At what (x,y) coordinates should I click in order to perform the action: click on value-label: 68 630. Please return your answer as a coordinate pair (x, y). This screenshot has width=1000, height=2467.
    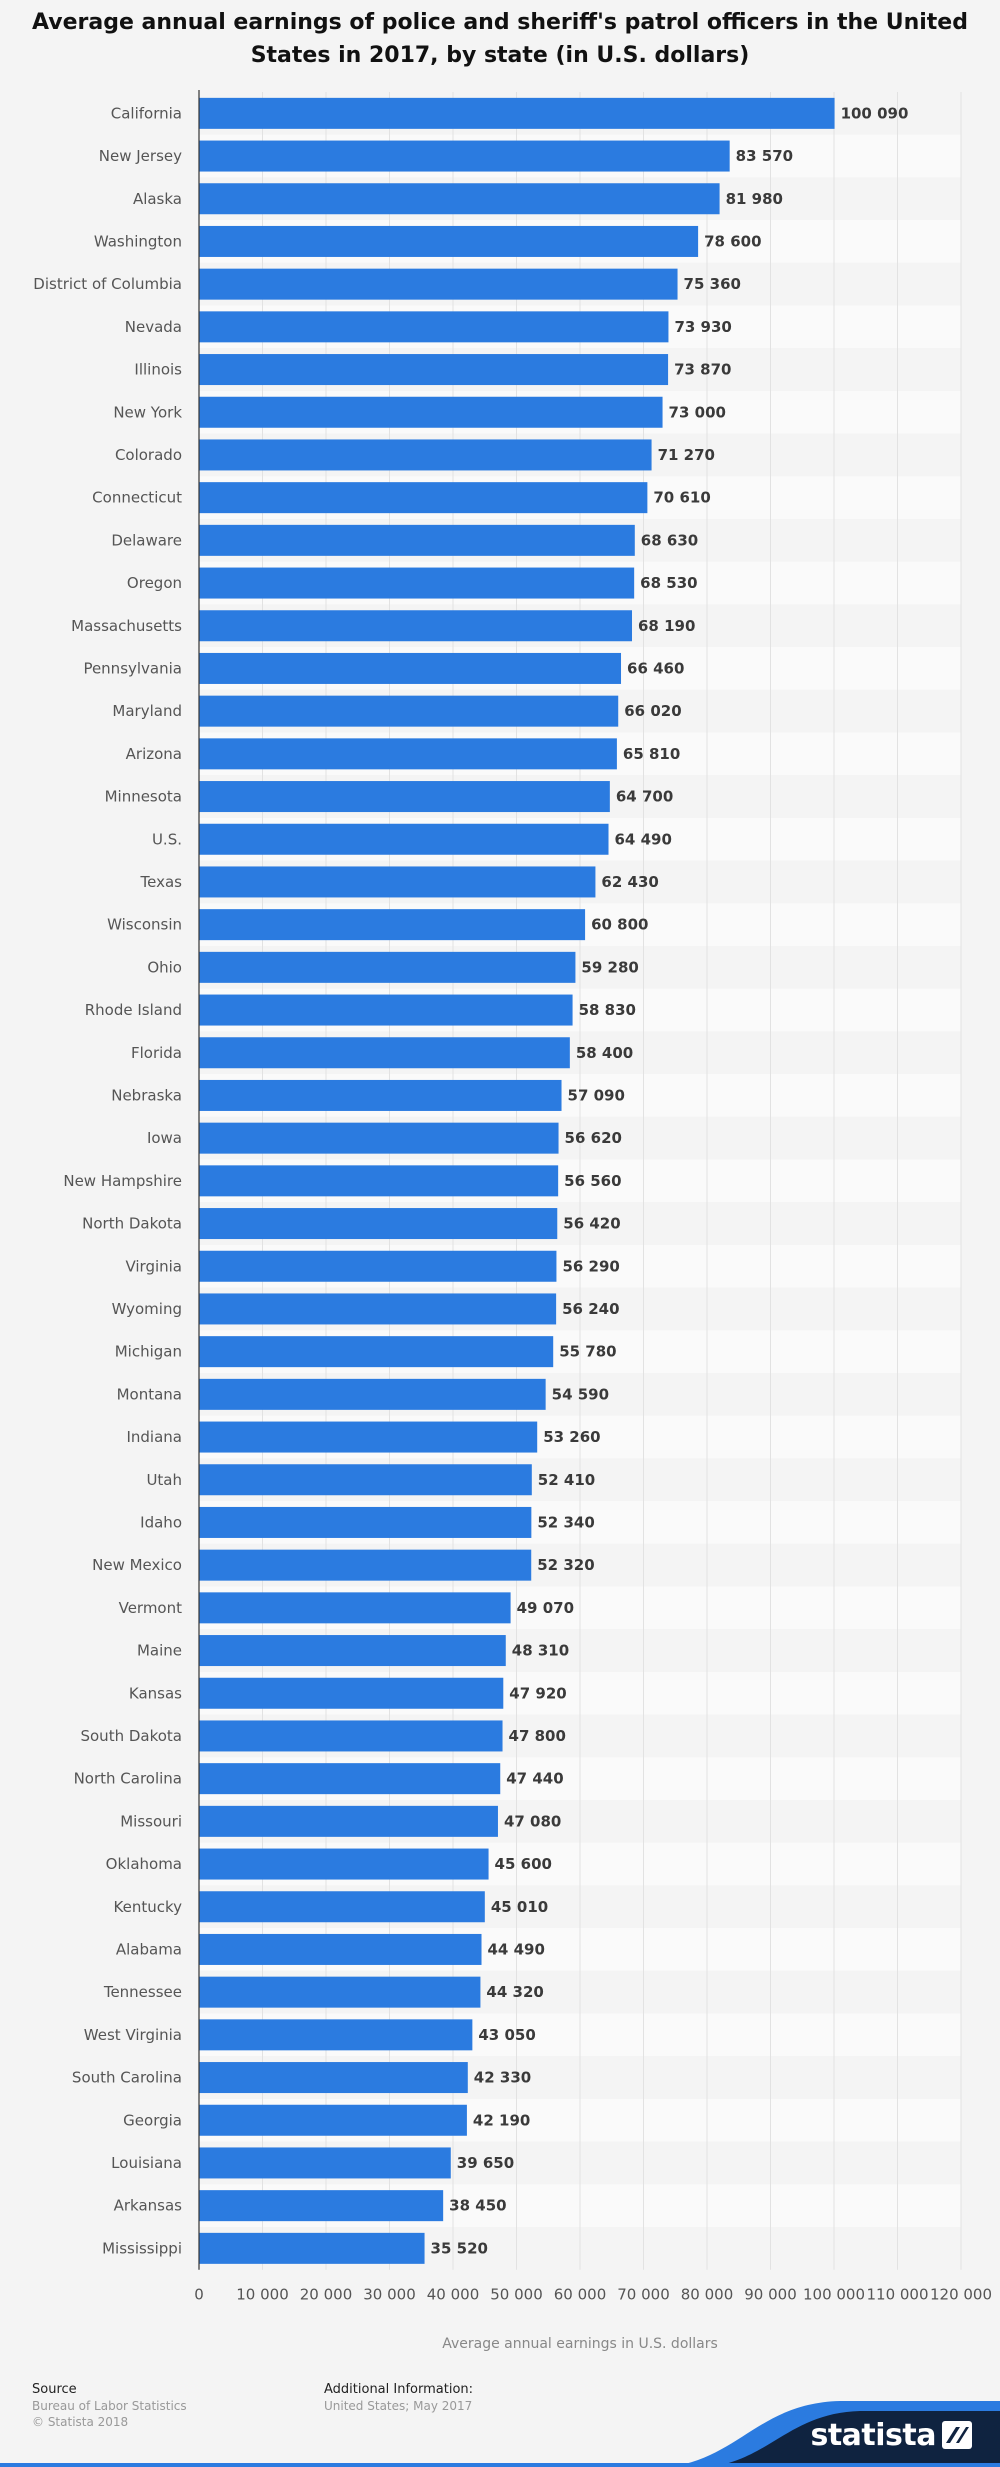
    Looking at the image, I should click on (669, 540).